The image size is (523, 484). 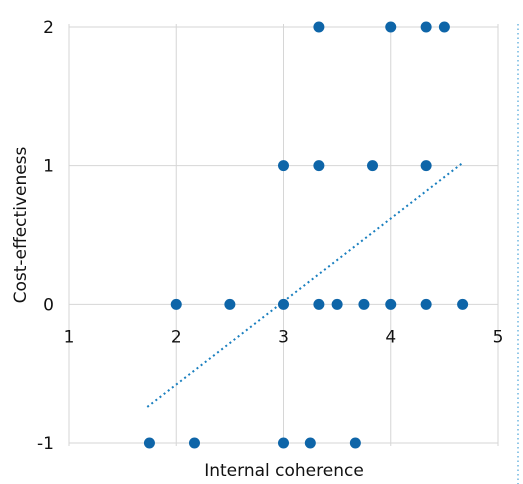 I want to click on x-tick-label: 2, so click(x=176, y=337).